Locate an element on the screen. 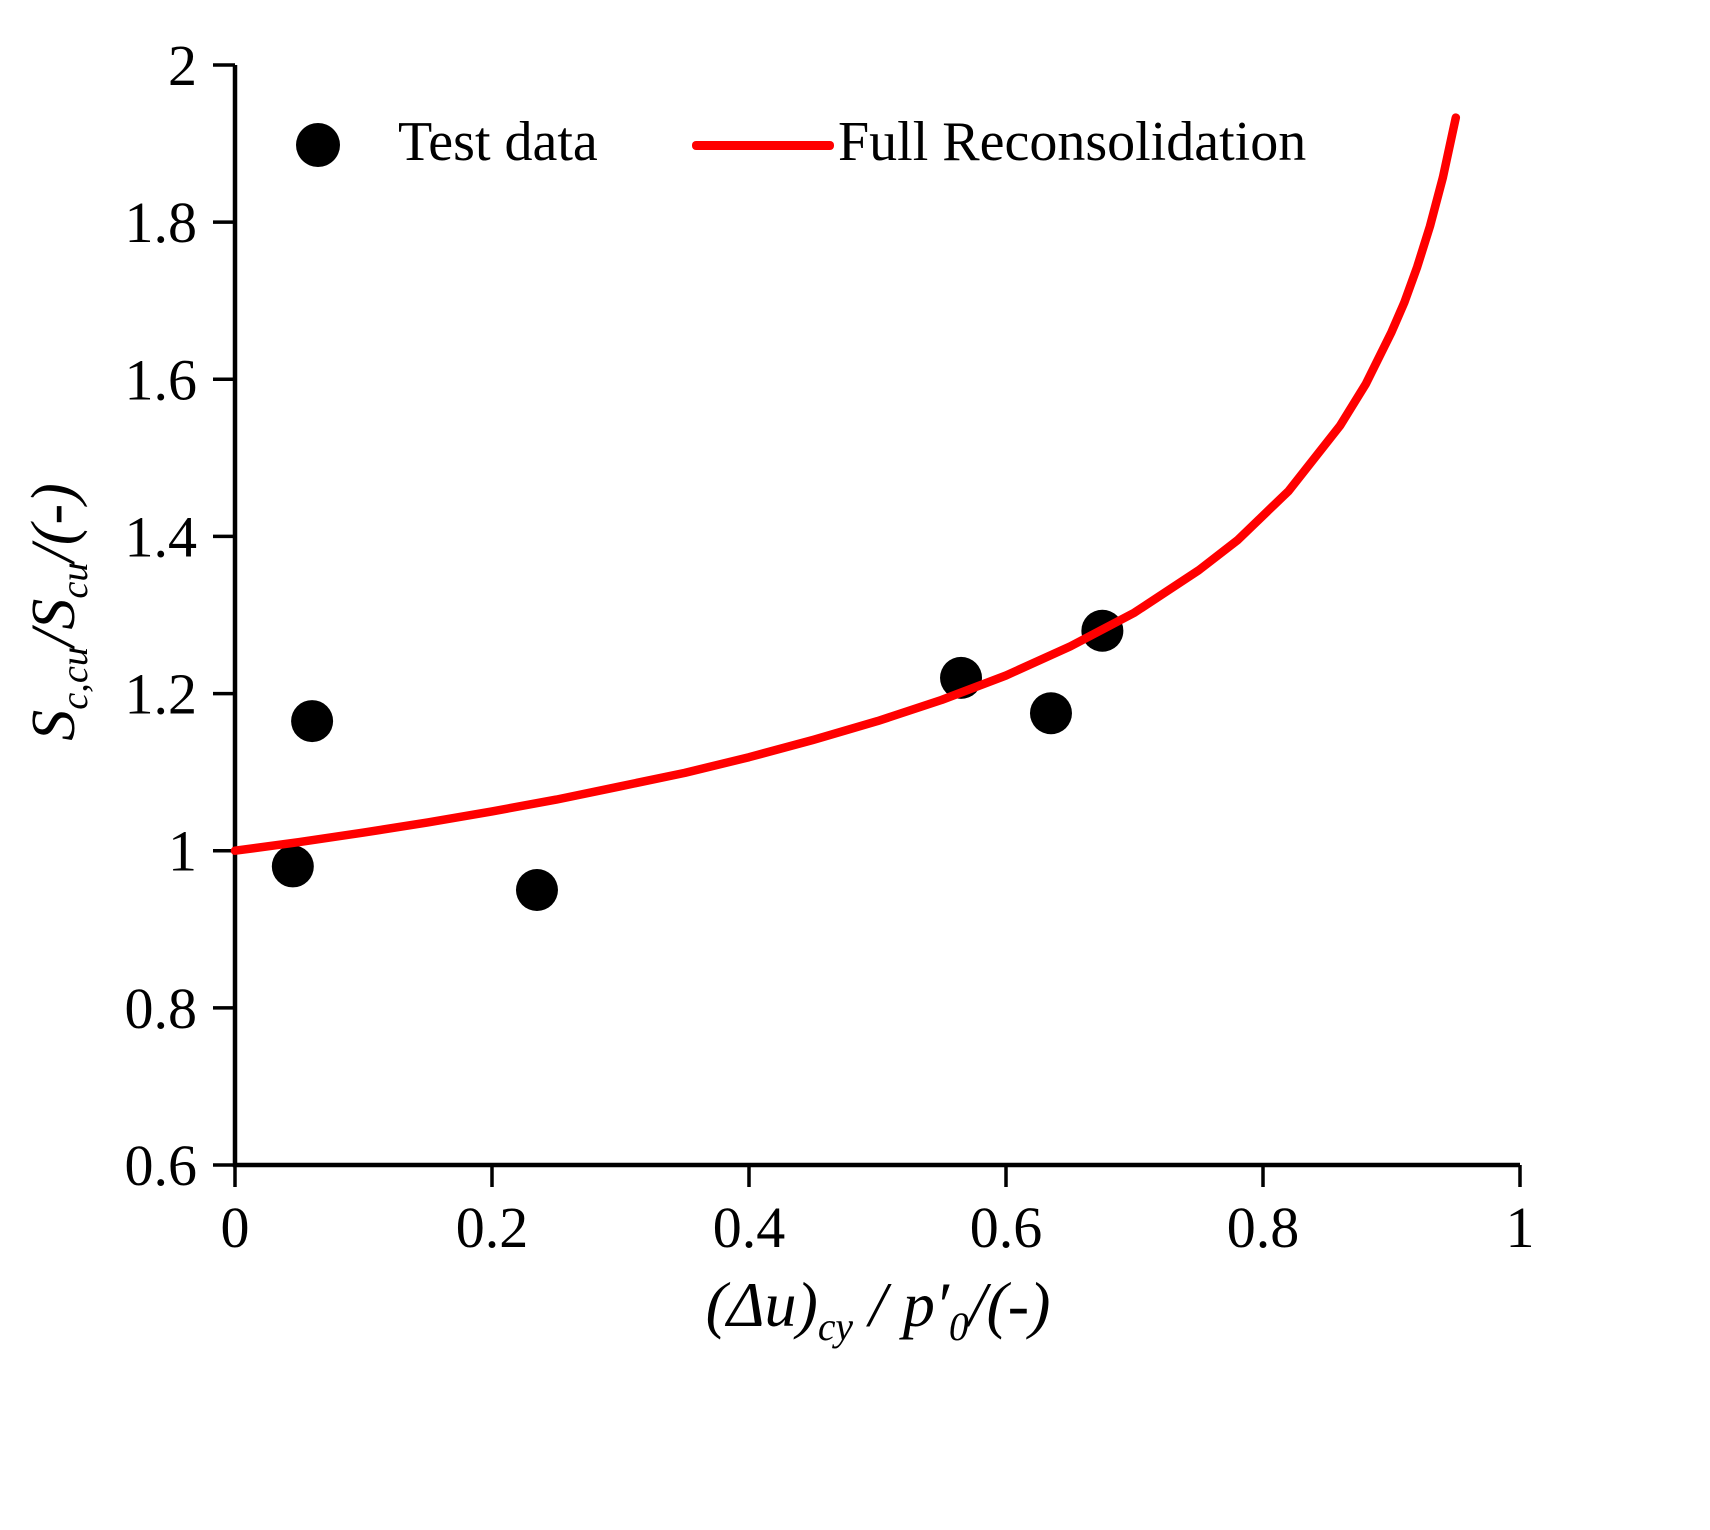  y-axis-title: Sc,cu/Scu/(-) is located at coordinates (58, 612).